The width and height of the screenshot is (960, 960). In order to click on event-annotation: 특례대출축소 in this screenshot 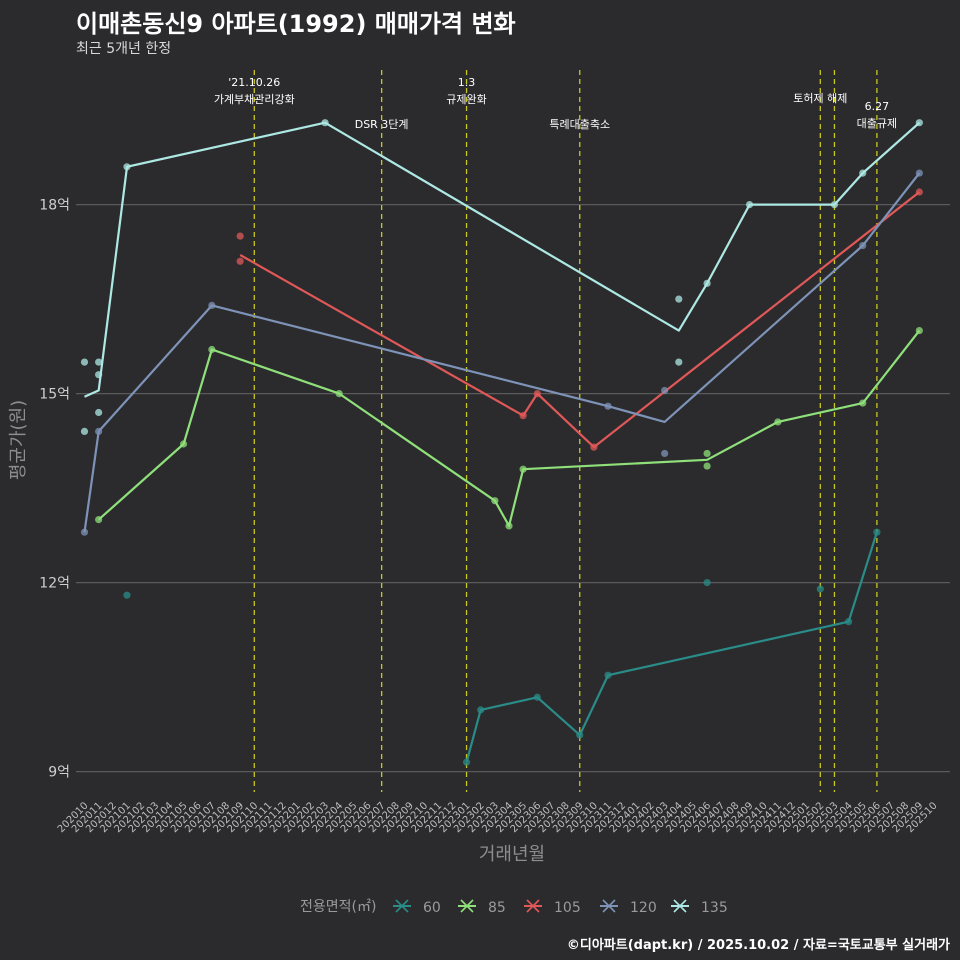, I will do `click(579, 124)`.